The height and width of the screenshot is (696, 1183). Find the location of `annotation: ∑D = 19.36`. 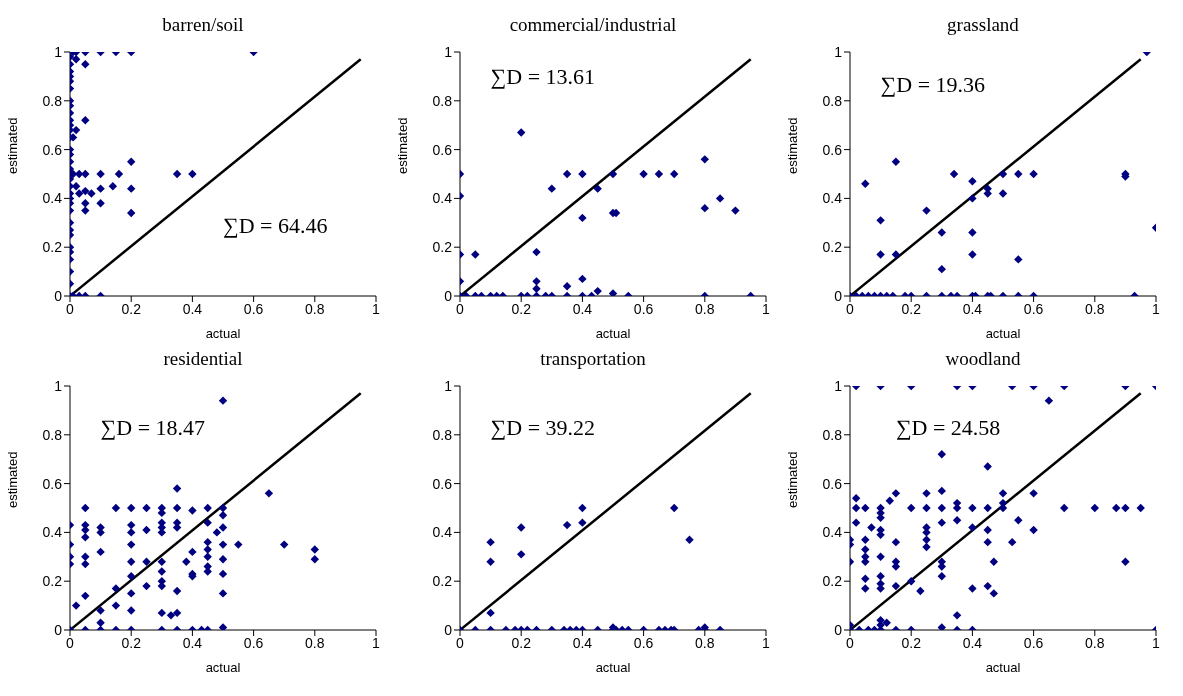

annotation: ∑D = 19.36 is located at coordinates (933, 84).